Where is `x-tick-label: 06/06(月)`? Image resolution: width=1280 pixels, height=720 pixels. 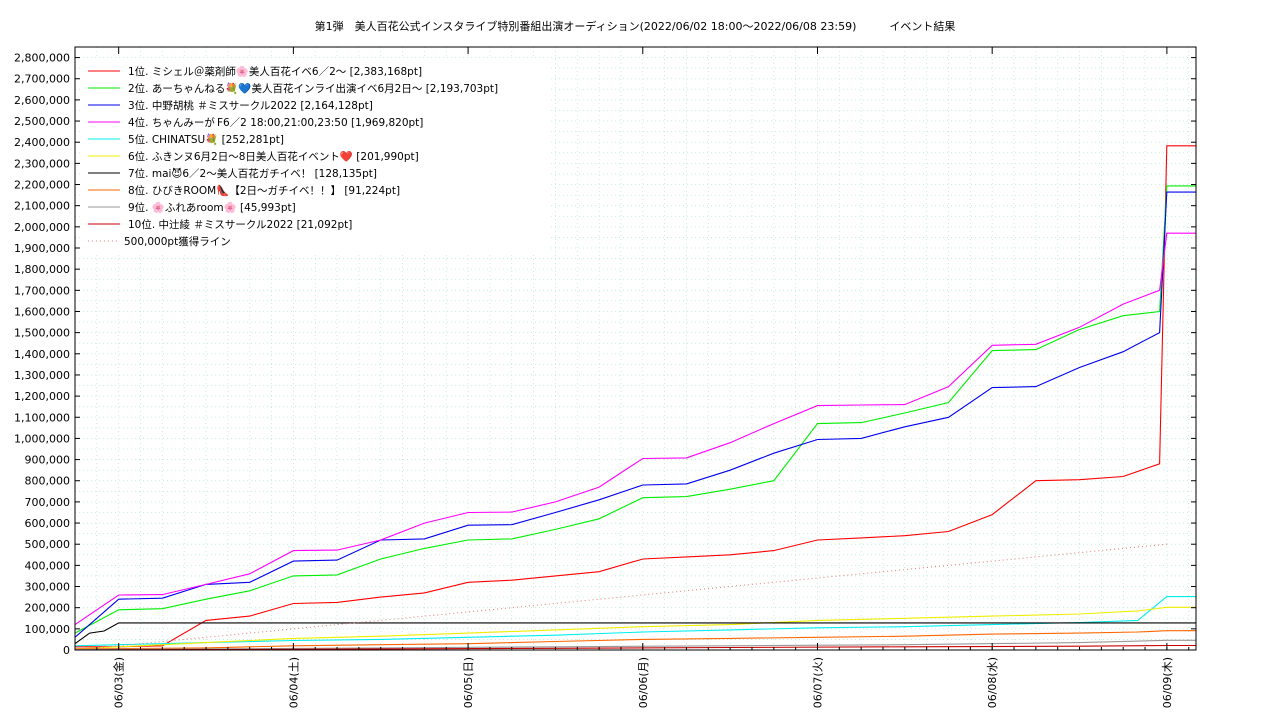 x-tick-label: 06/06(月) is located at coordinates (643, 682).